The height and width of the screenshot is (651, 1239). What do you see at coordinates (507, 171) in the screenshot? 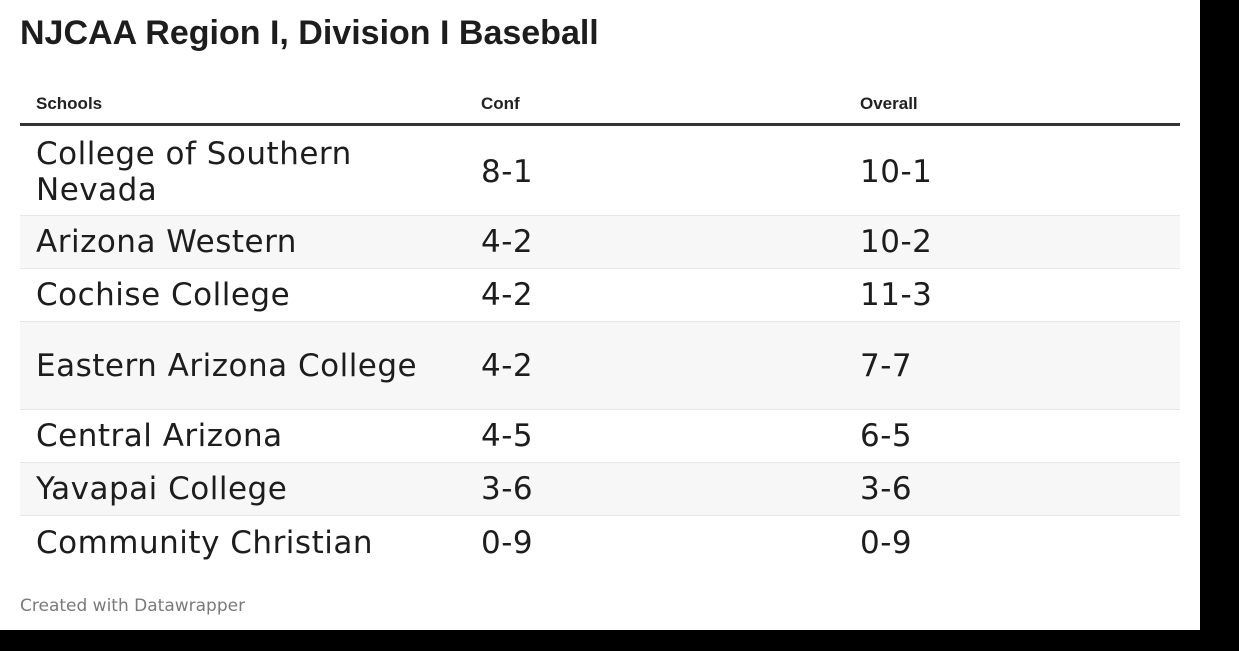
I see `conf-cell: 8-1` at bounding box center [507, 171].